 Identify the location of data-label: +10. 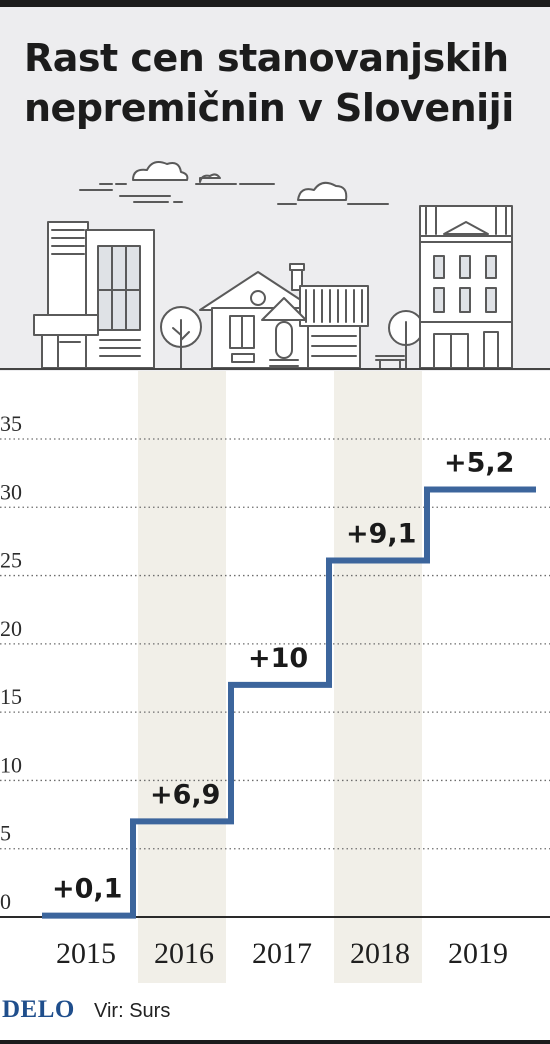
(278, 658).